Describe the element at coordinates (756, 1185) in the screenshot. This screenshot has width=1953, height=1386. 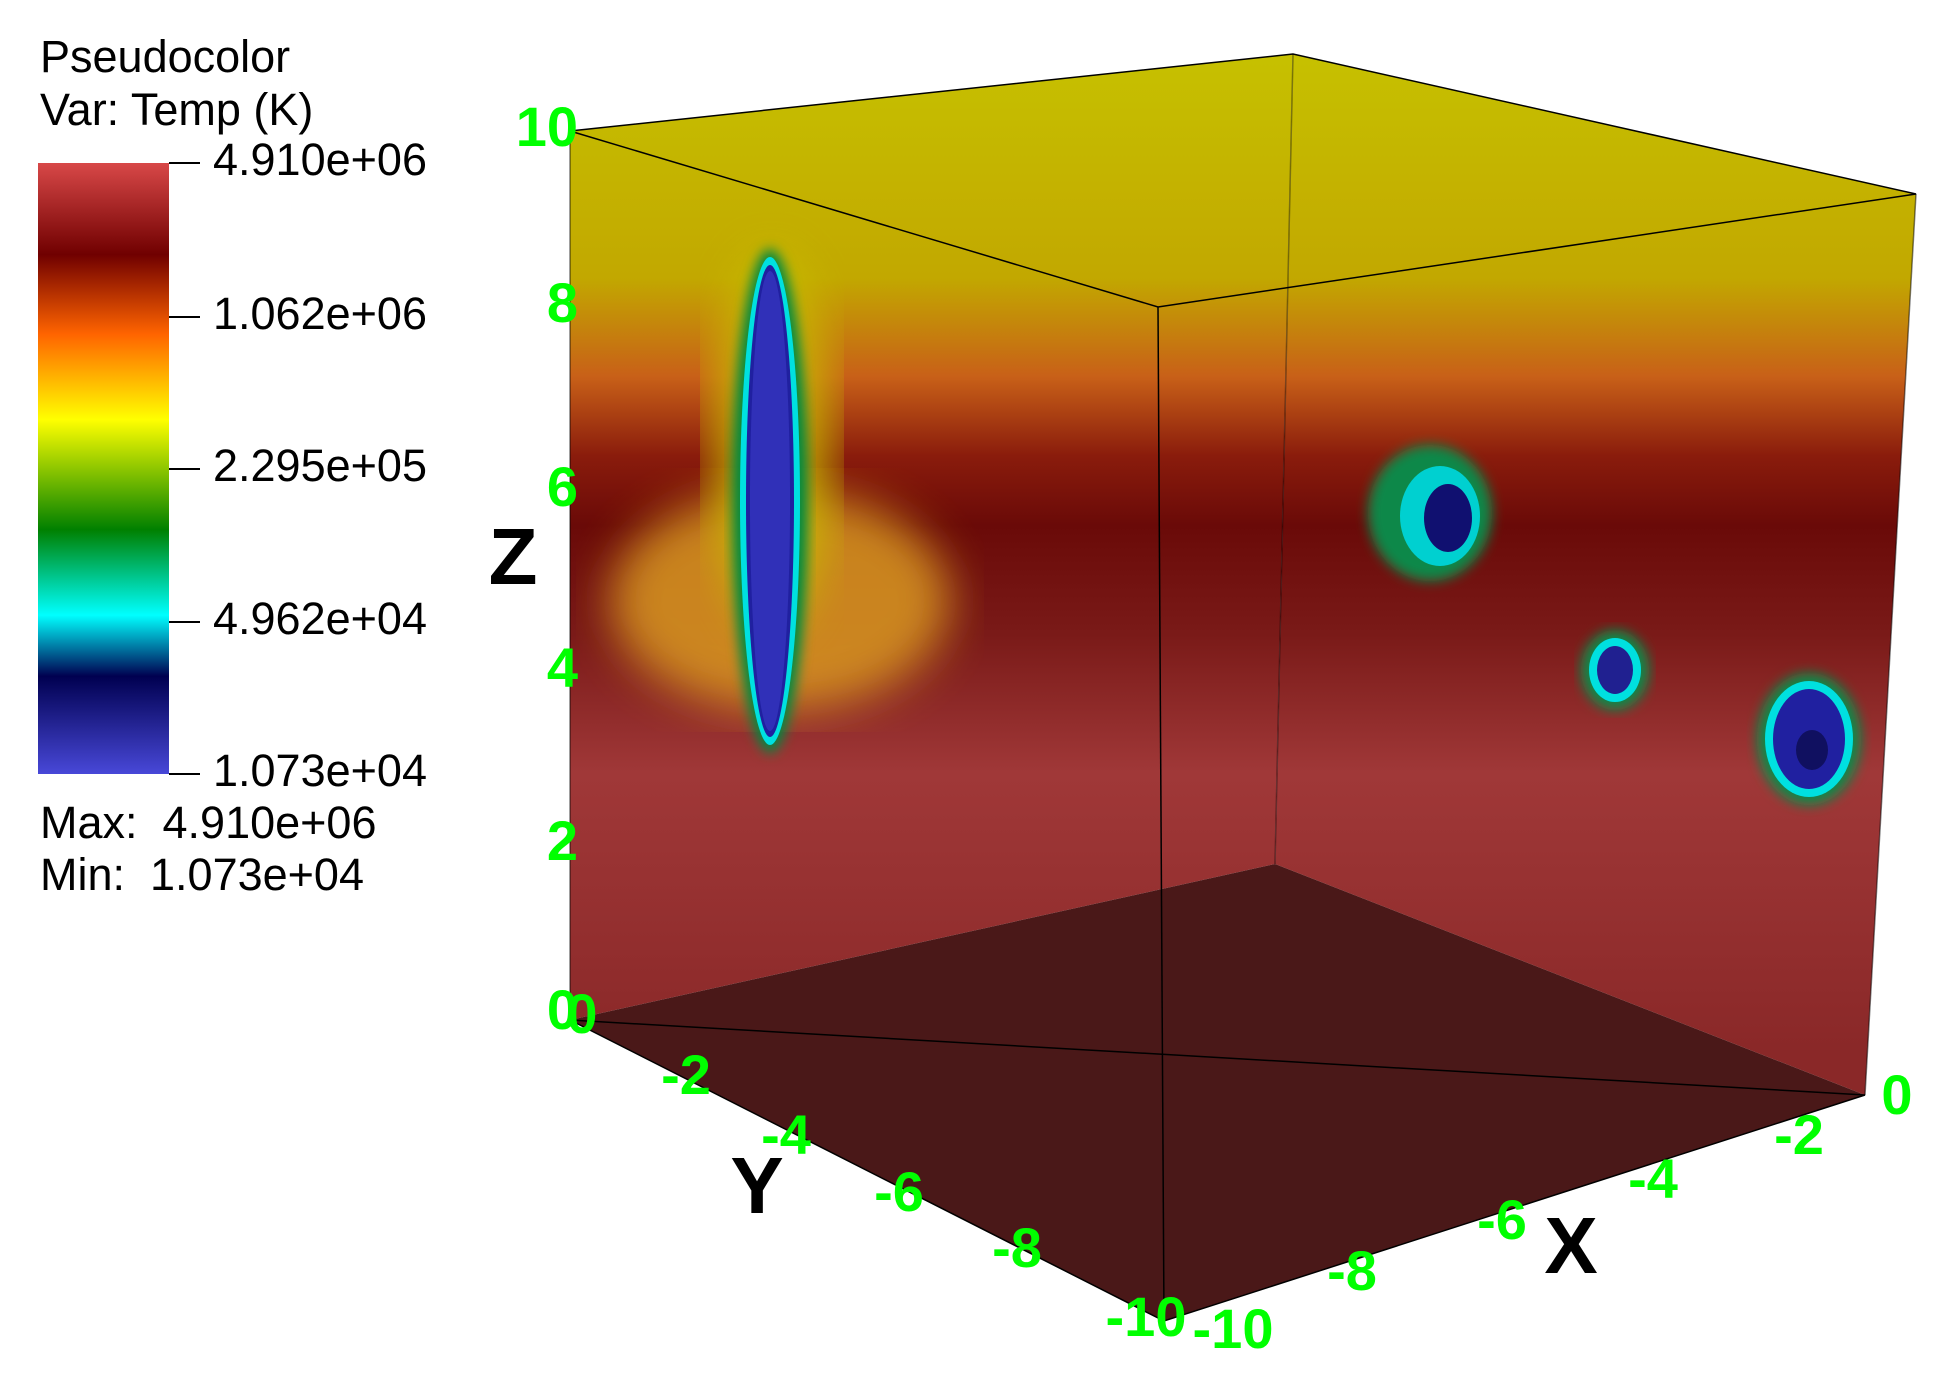
I see `y-axis-title: Y` at that location.